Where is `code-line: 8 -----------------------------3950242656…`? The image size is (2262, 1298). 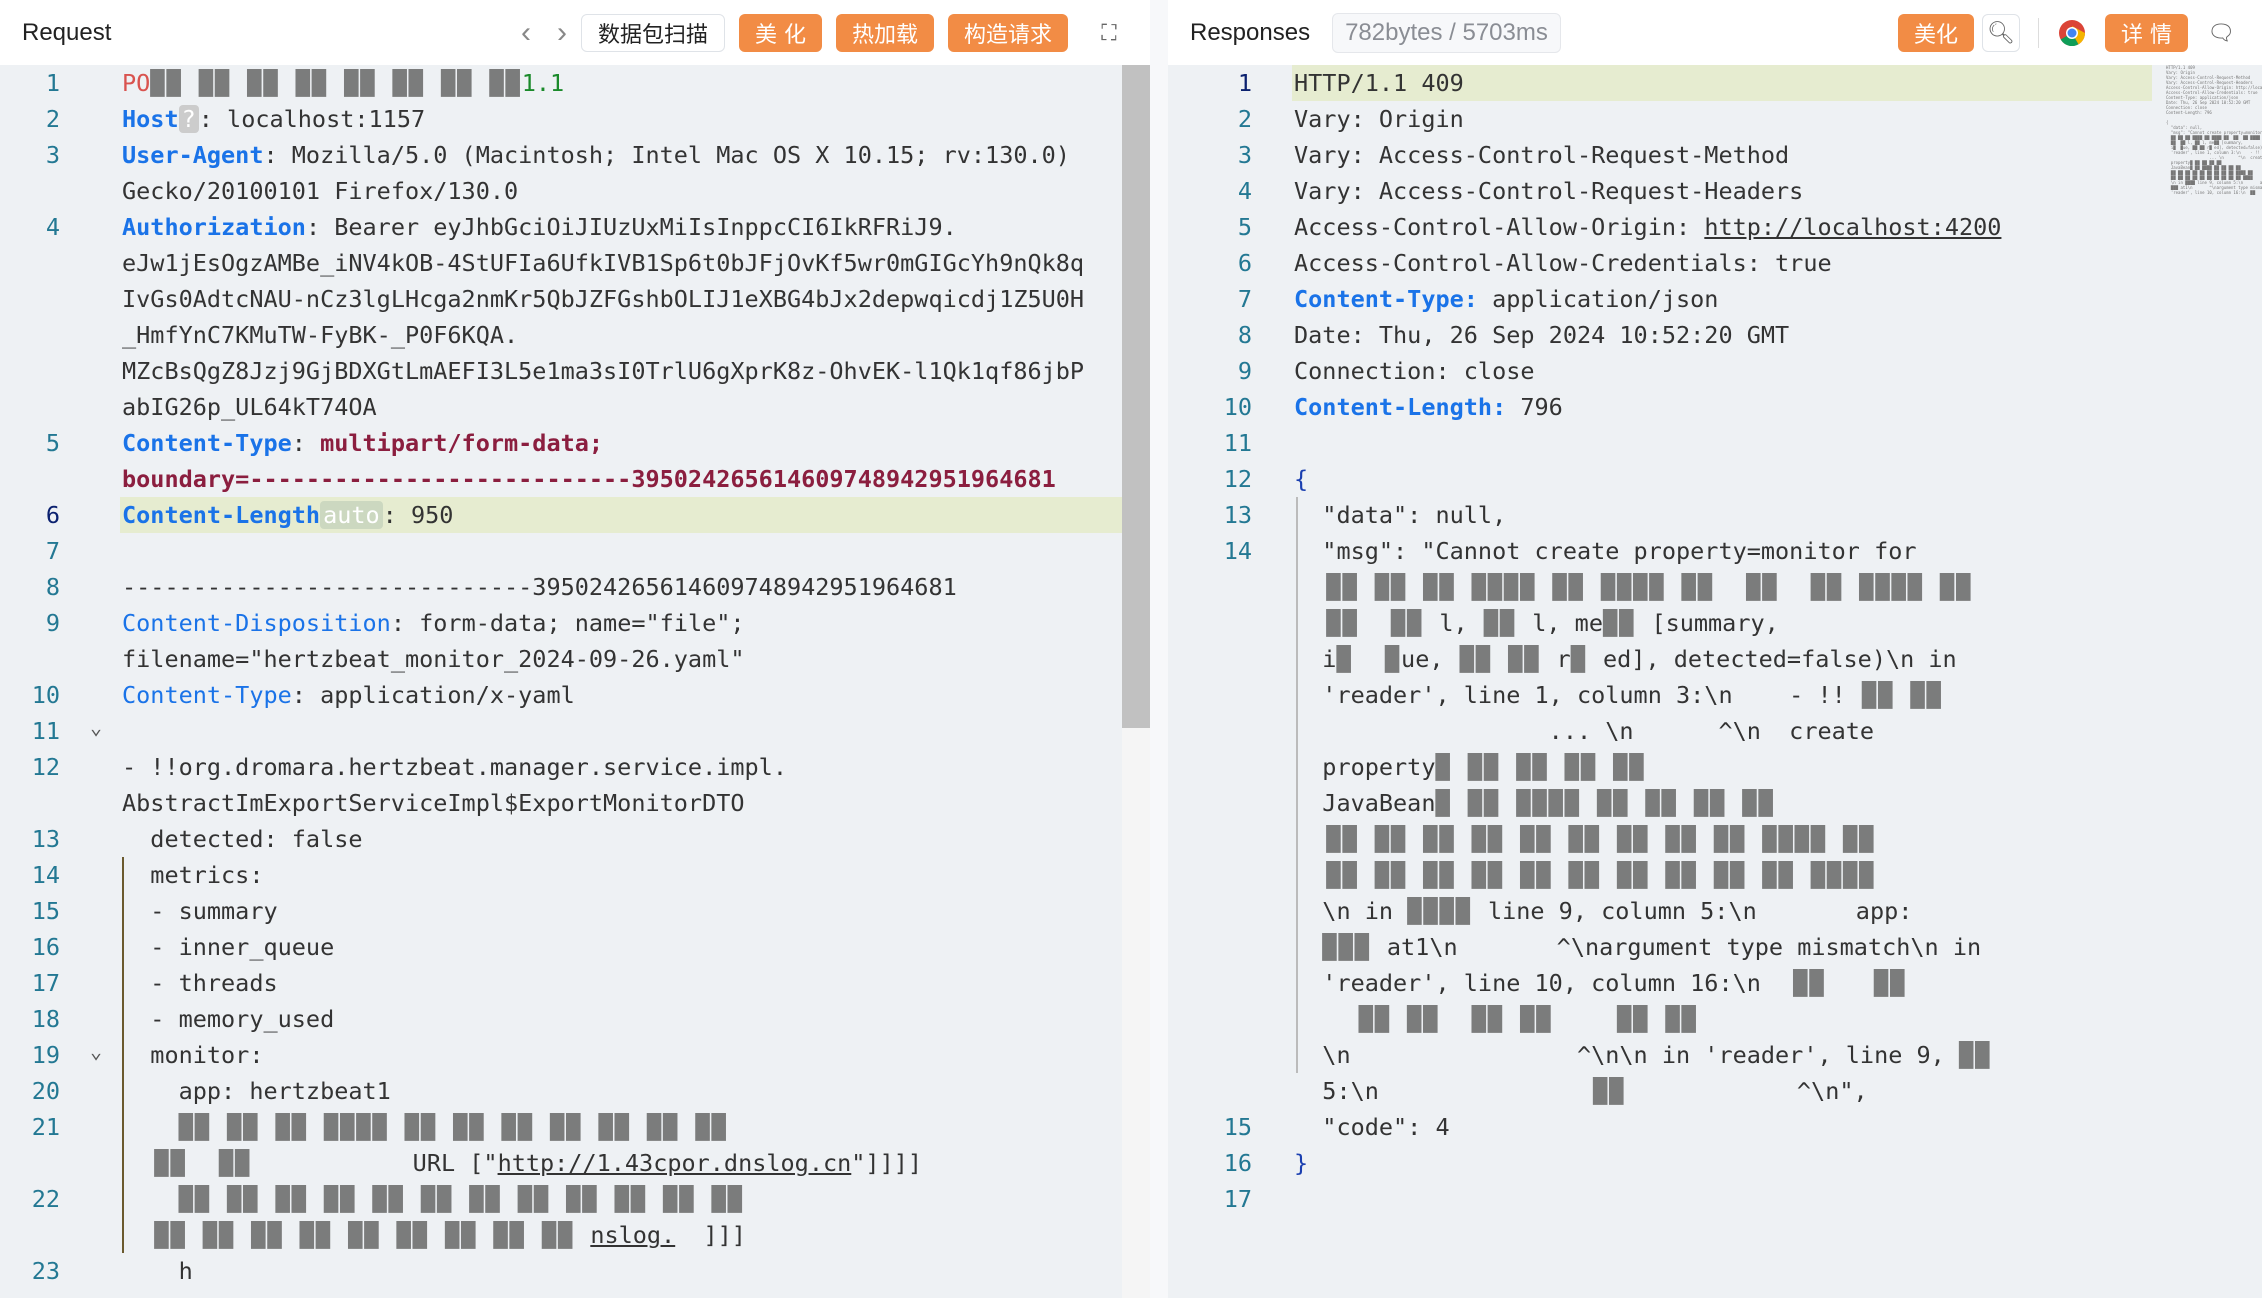
code-line: 8 -----------------------------3950242656… is located at coordinates (575, 587).